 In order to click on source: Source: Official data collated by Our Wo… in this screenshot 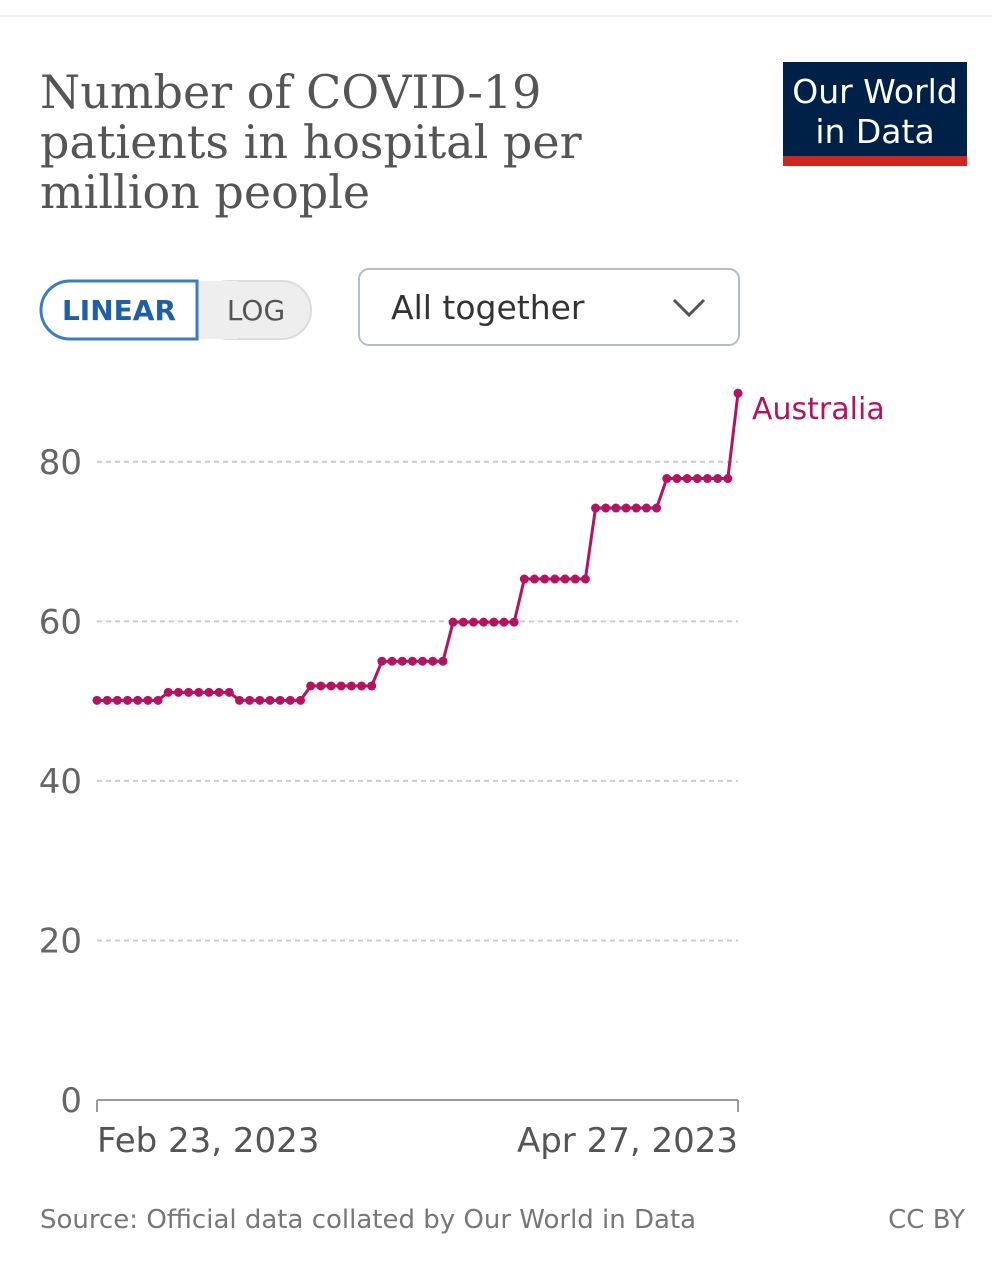, I will do `click(368, 1220)`.